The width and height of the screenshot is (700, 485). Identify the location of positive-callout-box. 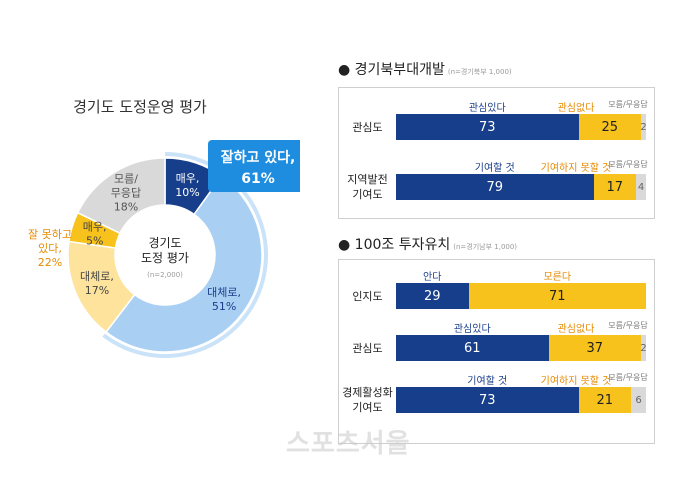
(254, 166).